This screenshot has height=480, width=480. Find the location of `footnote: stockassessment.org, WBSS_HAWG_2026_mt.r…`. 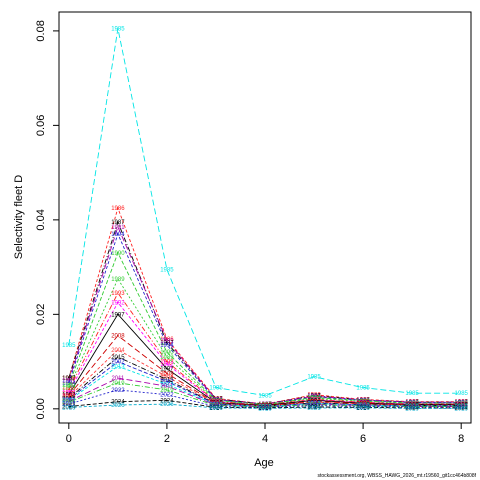

footnote: stockassessment.org, WBSS_HAWG_2026_mt.r… is located at coordinates (396, 476).